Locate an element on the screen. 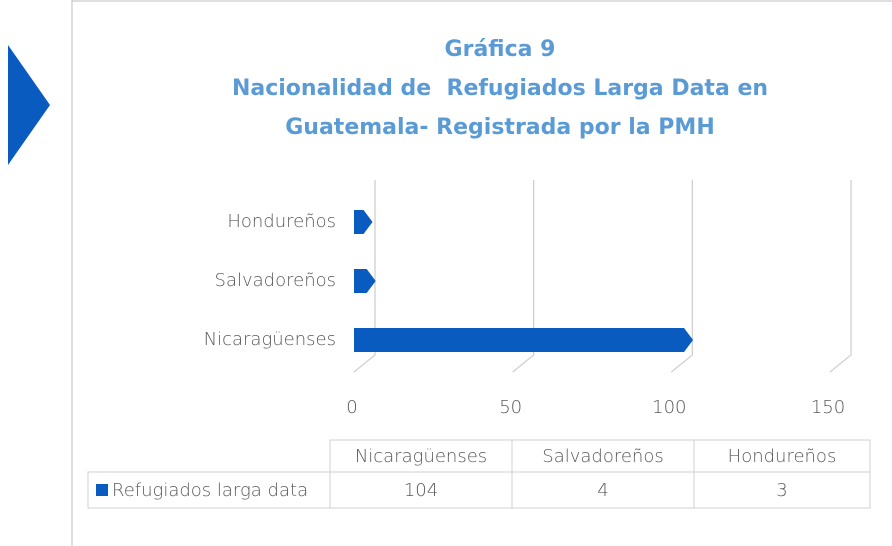 The height and width of the screenshot is (546, 892). x-tick-label: 150 is located at coordinates (828, 407).